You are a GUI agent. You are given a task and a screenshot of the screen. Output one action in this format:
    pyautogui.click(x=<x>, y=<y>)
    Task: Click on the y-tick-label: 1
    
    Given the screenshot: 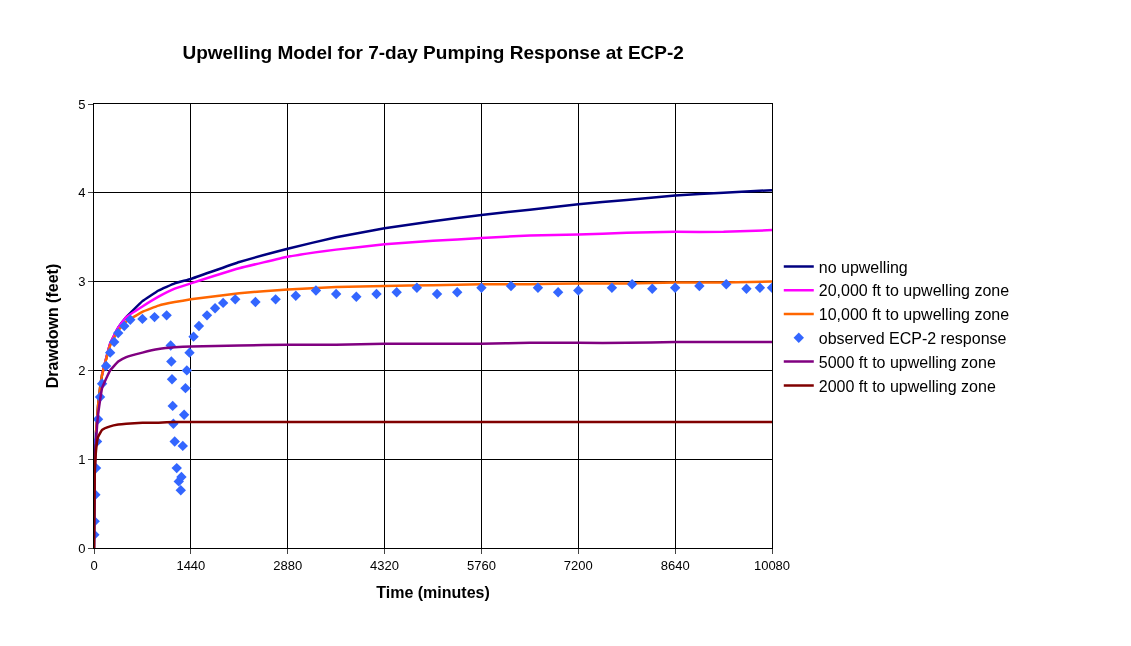 What is the action you would take?
    pyautogui.click(x=82, y=459)
    